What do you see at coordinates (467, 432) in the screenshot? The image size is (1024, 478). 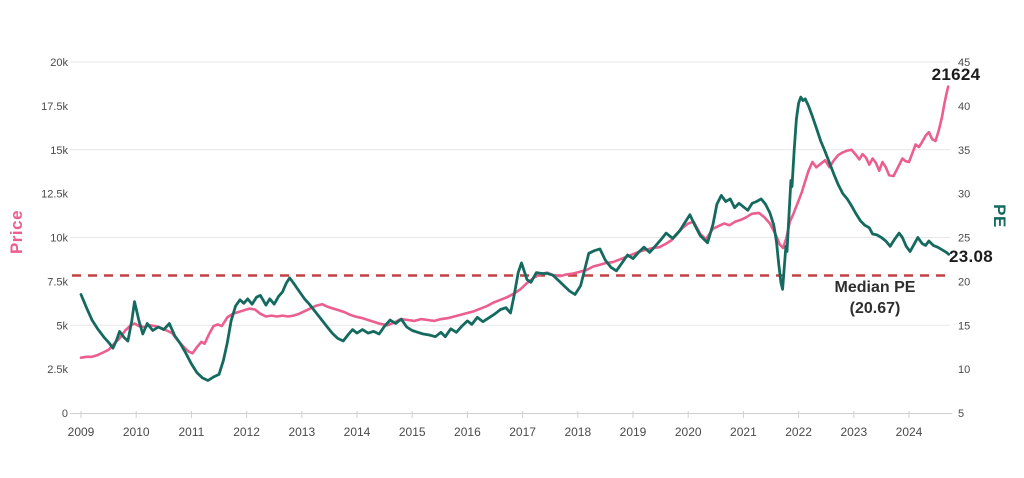 I see `x-axis-tick-label: 2016` at bounding box center [467, 432].